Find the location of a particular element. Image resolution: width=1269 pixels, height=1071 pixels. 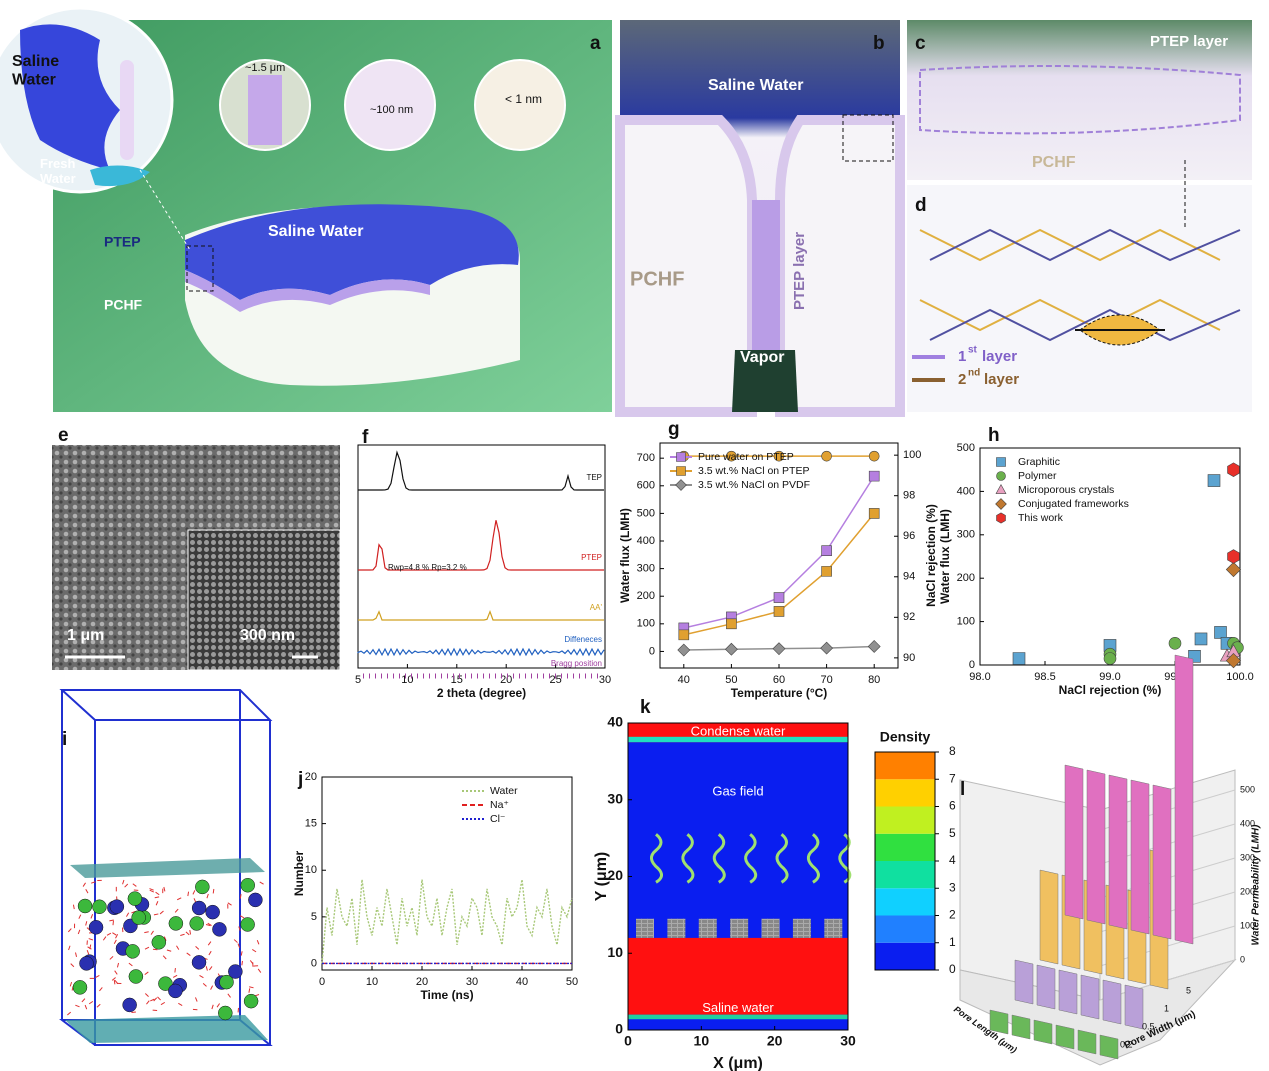

z-tick-label: 500 is located at coordinates (1247, 789).